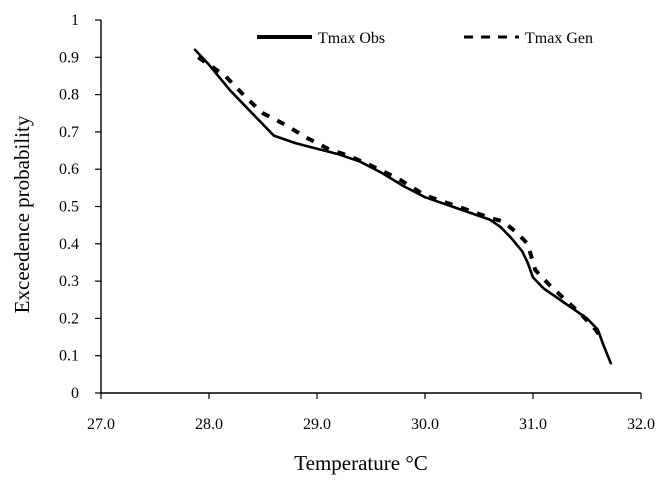 The height and width of the screenshot is (481, 660). What do you see at coordinates (75, 393) in the screenshot?
I see `y-tick-label: 0` at bounding box center [75, 393].